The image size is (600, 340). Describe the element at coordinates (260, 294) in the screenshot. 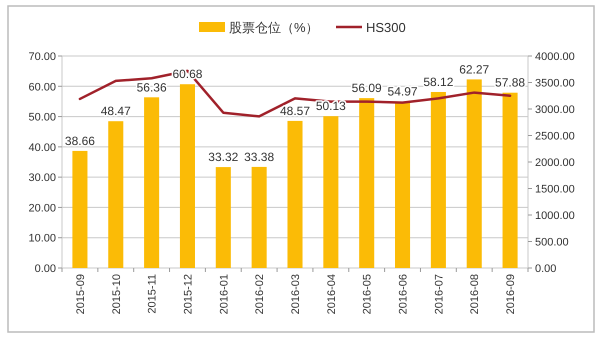

I see `x-tick-label: 2016-02` at that location.